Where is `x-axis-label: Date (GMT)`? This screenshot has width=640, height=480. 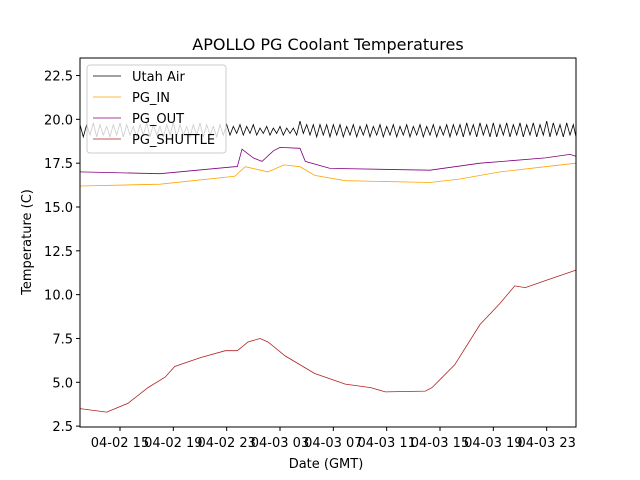 x-axis-label: Date (GMT) is located at coordinates (326, 464).